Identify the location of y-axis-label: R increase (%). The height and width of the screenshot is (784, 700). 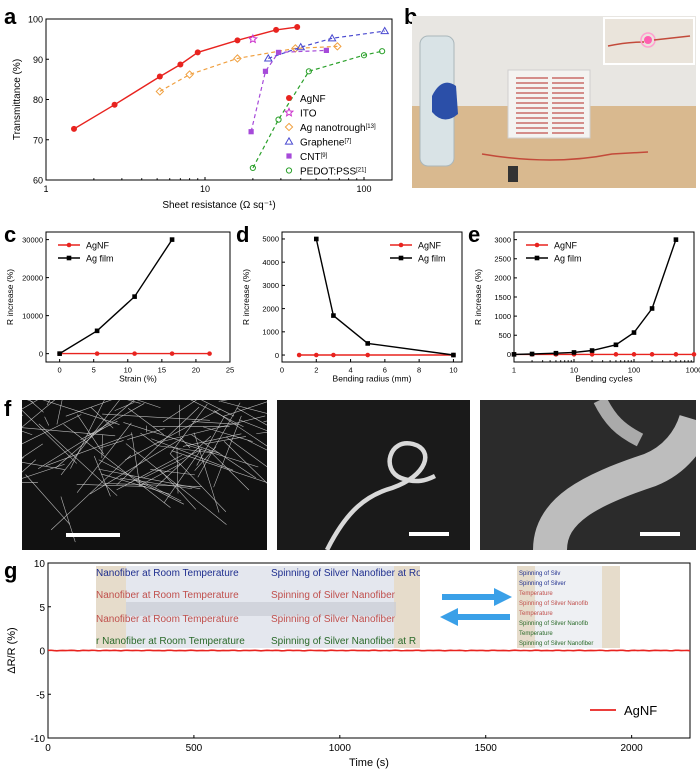
(246, 297).